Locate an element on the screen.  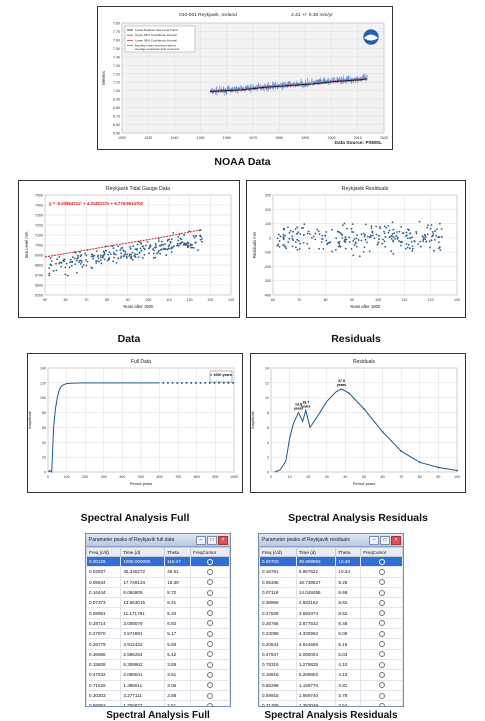
table-row: 0.07118 14.048495 8.68 is located at coordinates (331, 592).